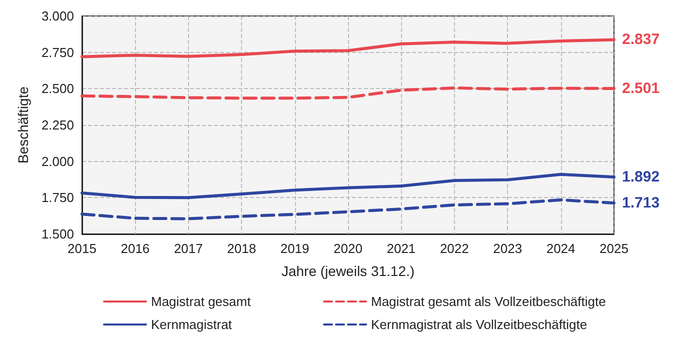  Describe the element at coordinates (614, 248) in the screenshot. I see `x-tick-label: 2025` at that location.